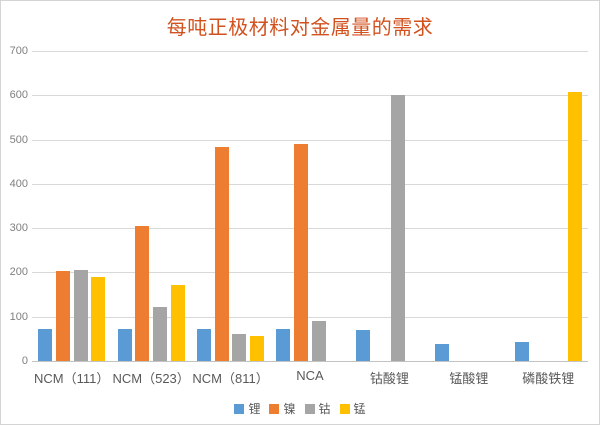  I want to click on legend-item: 锂, so click(247, 409).